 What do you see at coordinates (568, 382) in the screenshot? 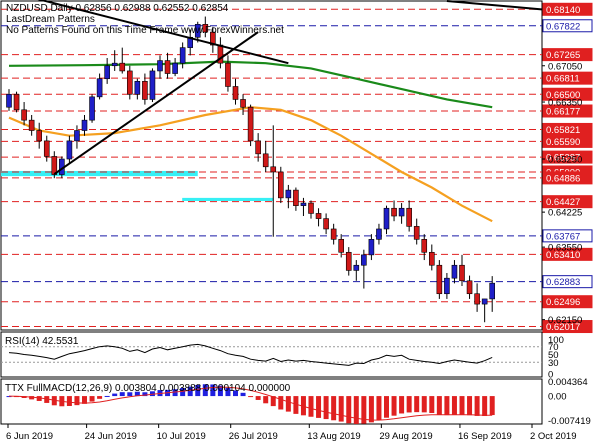
I see `macd-tick-label-0: 0.004364` at bounding box center [568, 382].